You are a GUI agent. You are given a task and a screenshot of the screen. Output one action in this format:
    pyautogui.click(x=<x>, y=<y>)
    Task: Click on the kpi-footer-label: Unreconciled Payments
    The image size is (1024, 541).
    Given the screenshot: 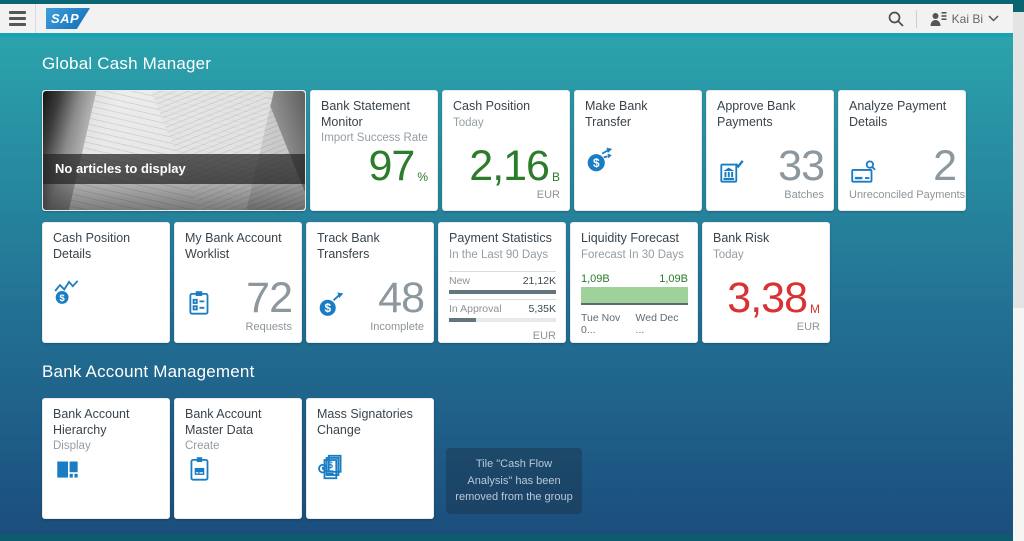 What is the action you would take?
    pyautogui.click(x=907, y=195)
    